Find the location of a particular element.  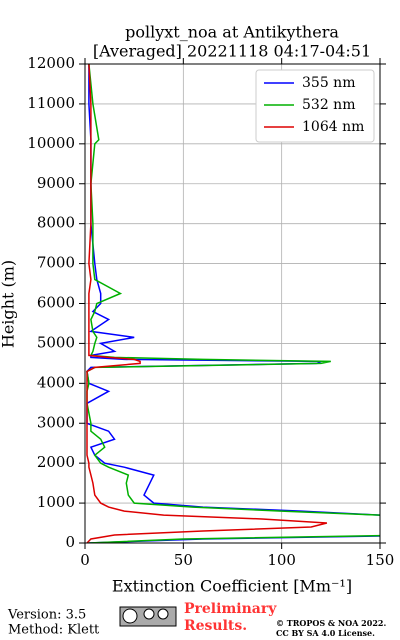

preliminary-line: Results. is located at coordinates (215, 626).